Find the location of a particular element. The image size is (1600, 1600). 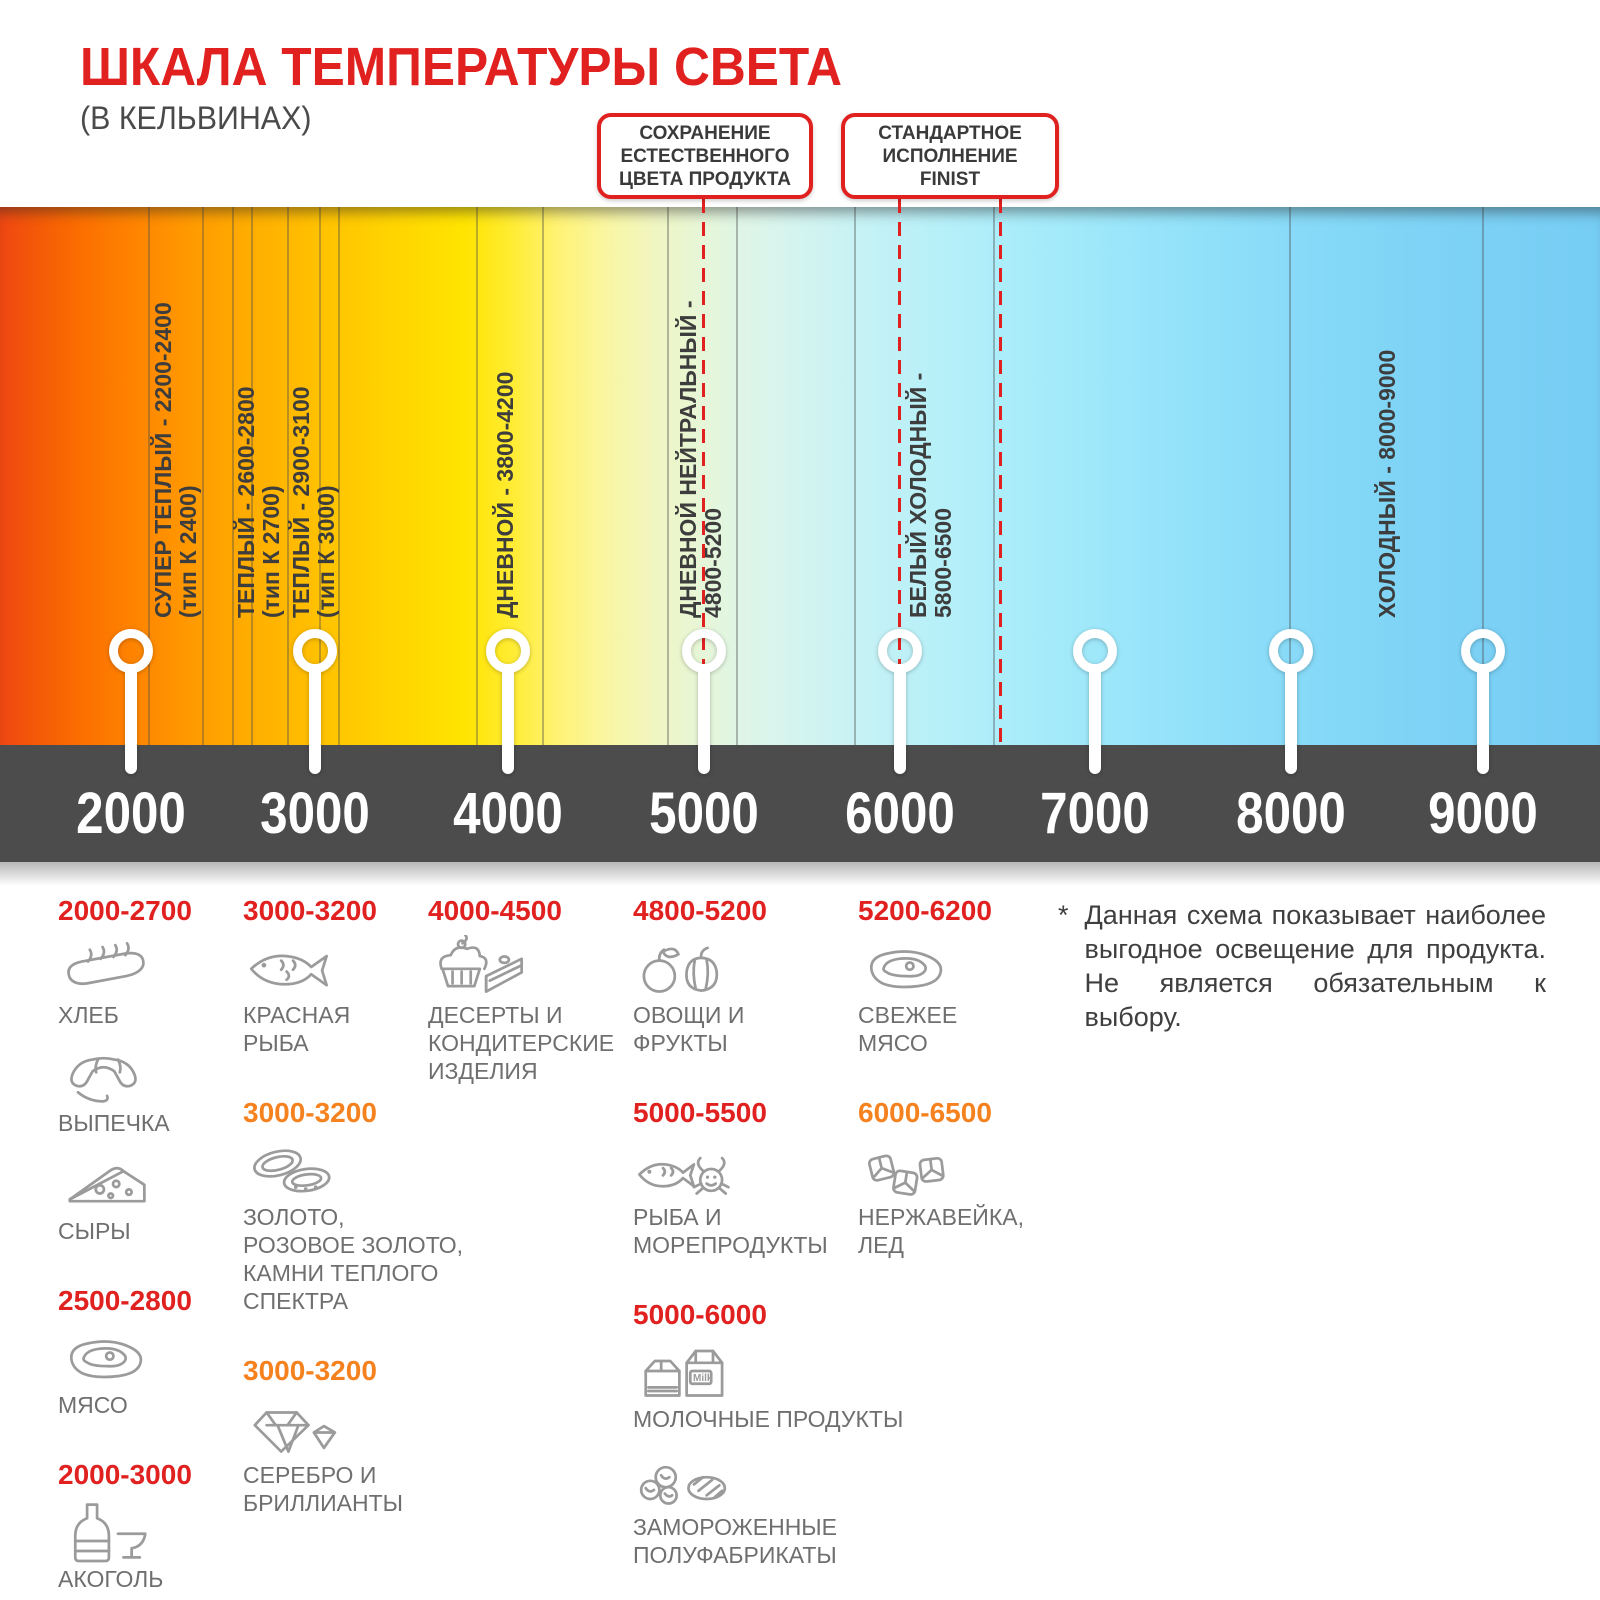

callout-box-2: СТАНДАРТНОЕ ИСПОЛНЕНИЕ FINIST is located at coordinates (950, 156).